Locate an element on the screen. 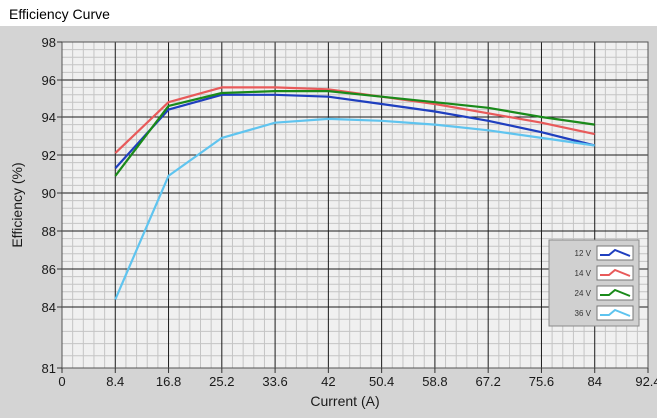  x-tick-label: 50.4 is located at coordinates (381, 381).